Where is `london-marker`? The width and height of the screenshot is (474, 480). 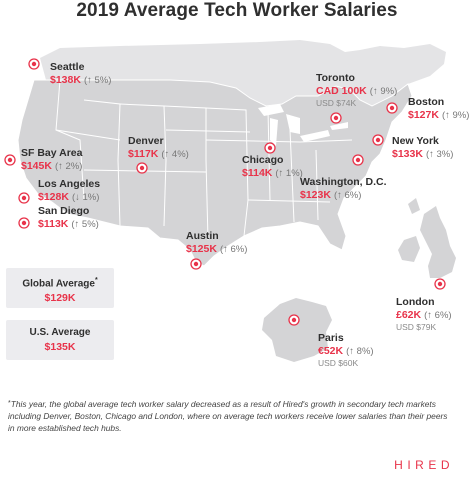
london-marker is located at coordinates (440, 284).